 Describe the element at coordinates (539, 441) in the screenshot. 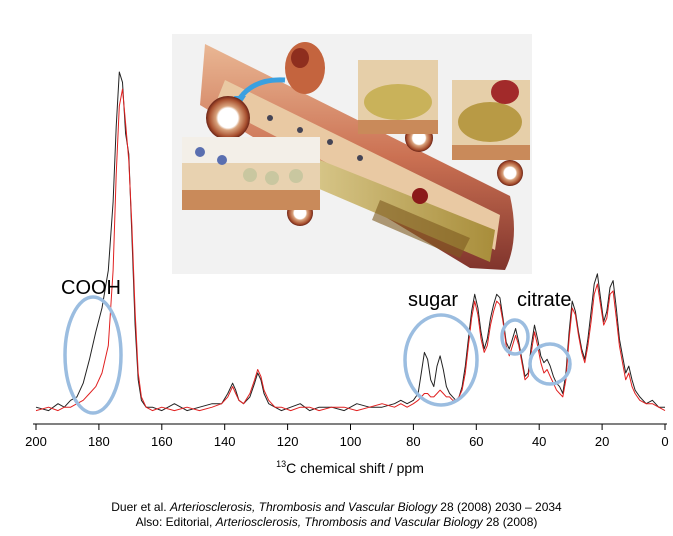

I see `x-tick-label: 40` at that location.